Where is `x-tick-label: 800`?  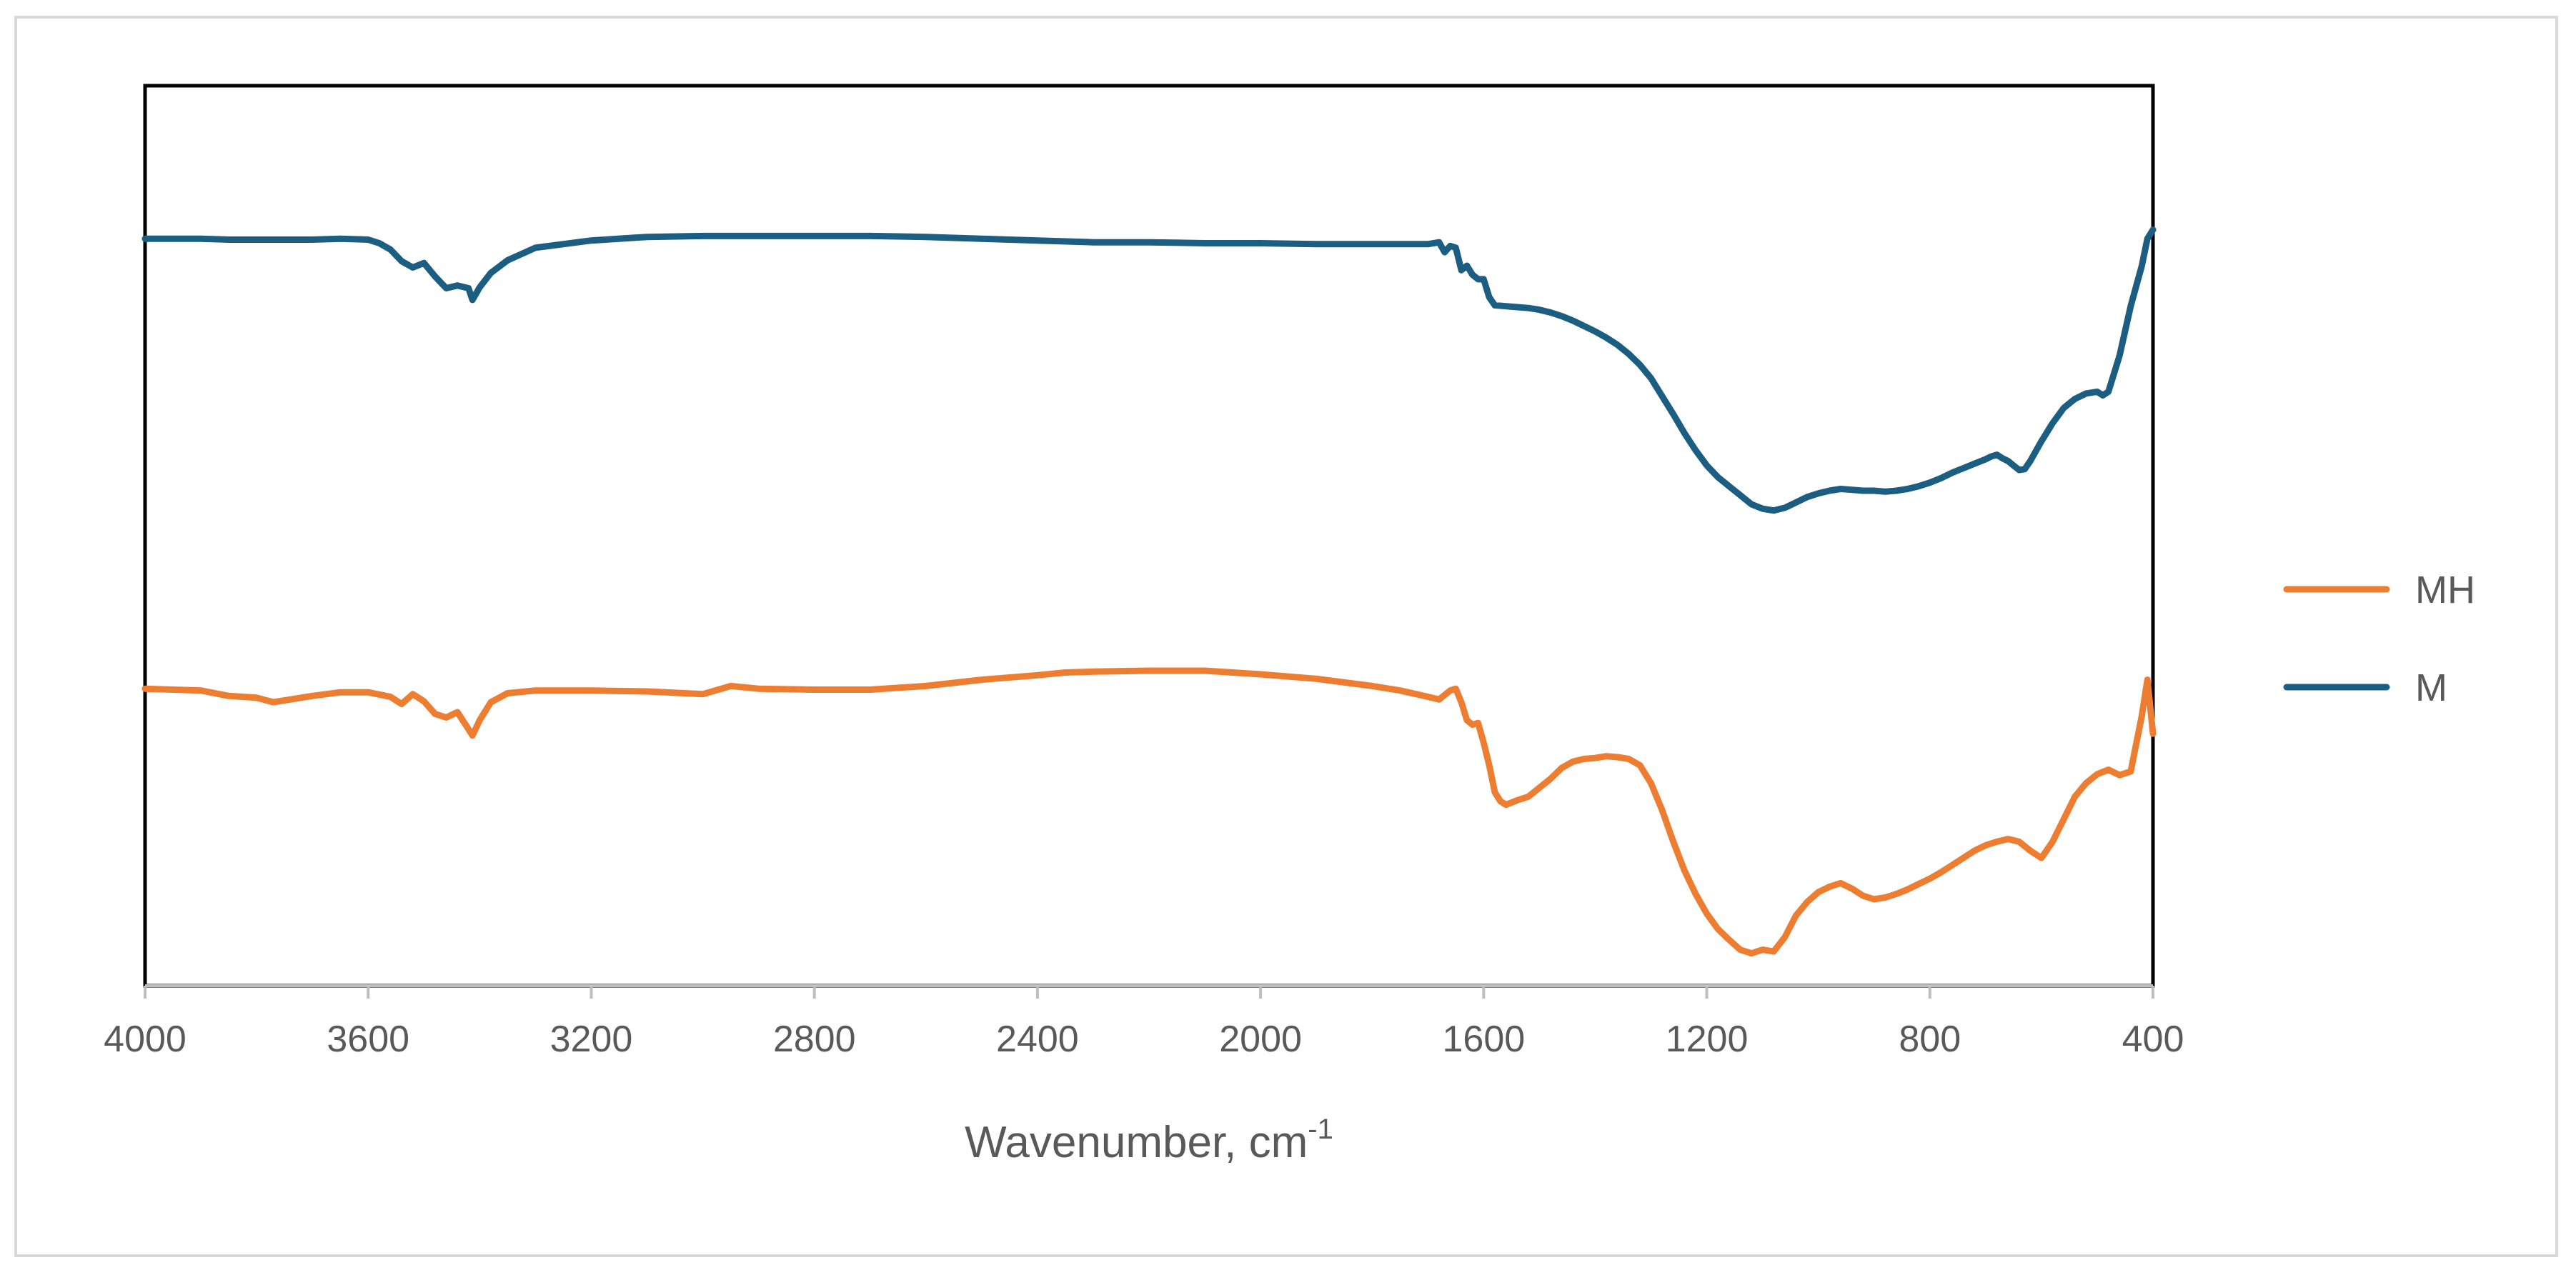 x-tick-label: 800 is located at coordinates (1930, 1039).